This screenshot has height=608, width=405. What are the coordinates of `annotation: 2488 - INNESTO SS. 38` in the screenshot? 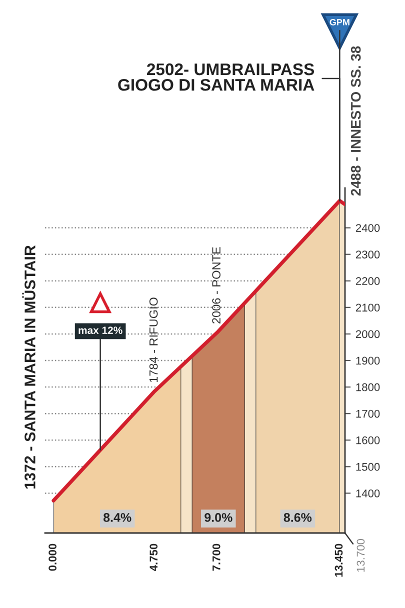 It's located at (355, 121).